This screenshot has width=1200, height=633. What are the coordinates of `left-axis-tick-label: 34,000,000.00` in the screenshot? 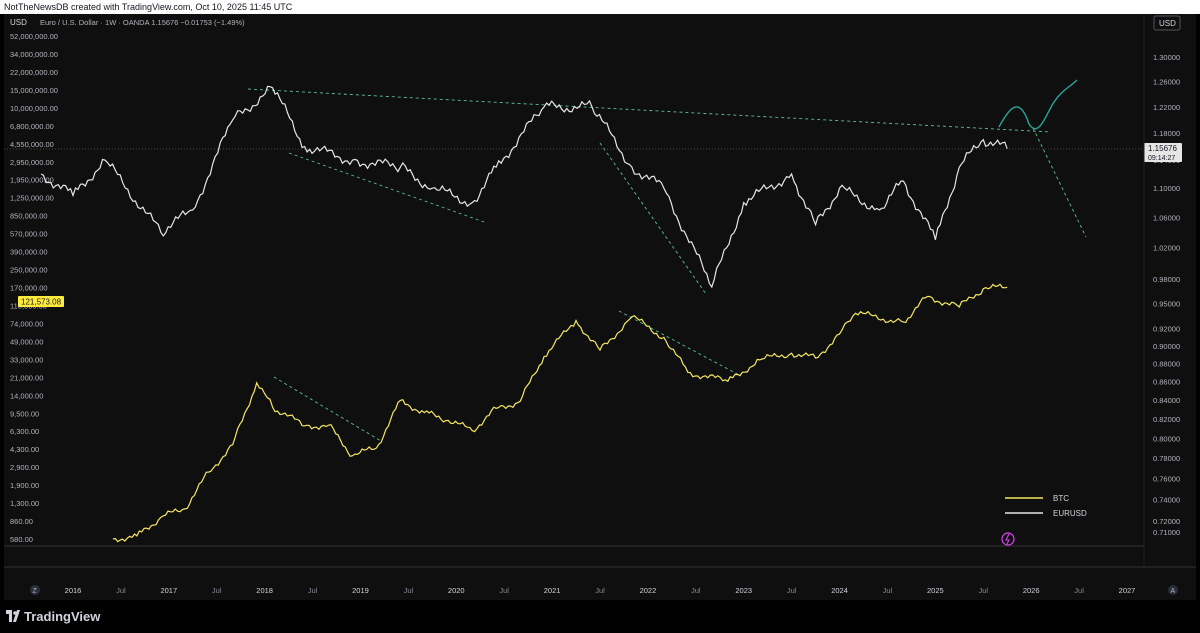 It's located at (34, 54).